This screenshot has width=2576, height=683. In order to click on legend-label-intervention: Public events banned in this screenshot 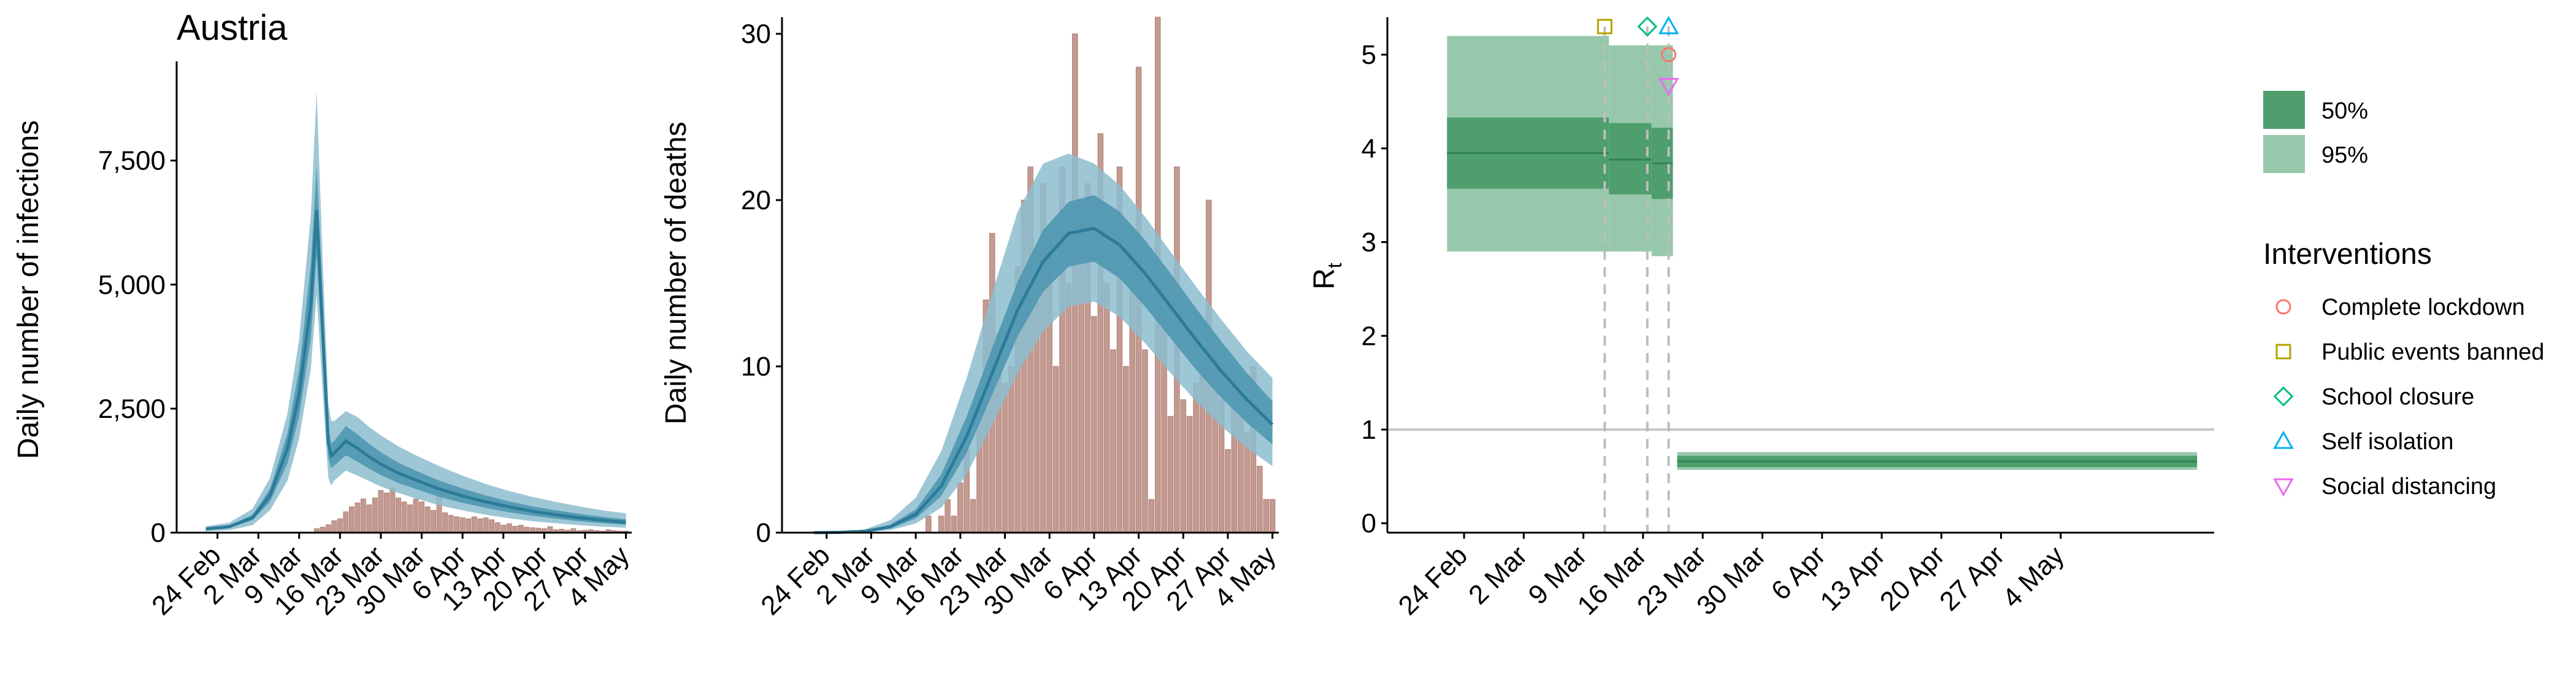, I will do `click(2432, 352)`.